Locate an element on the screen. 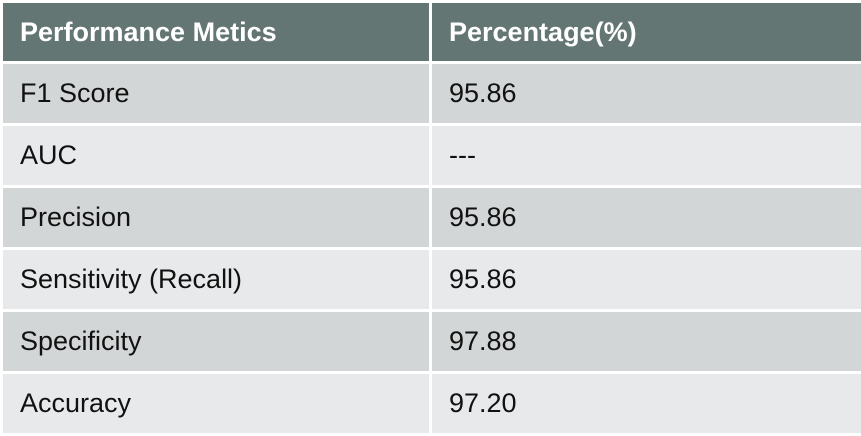  header-row: Performance Metics Percentage(%) is located at coordinates (431, 32).